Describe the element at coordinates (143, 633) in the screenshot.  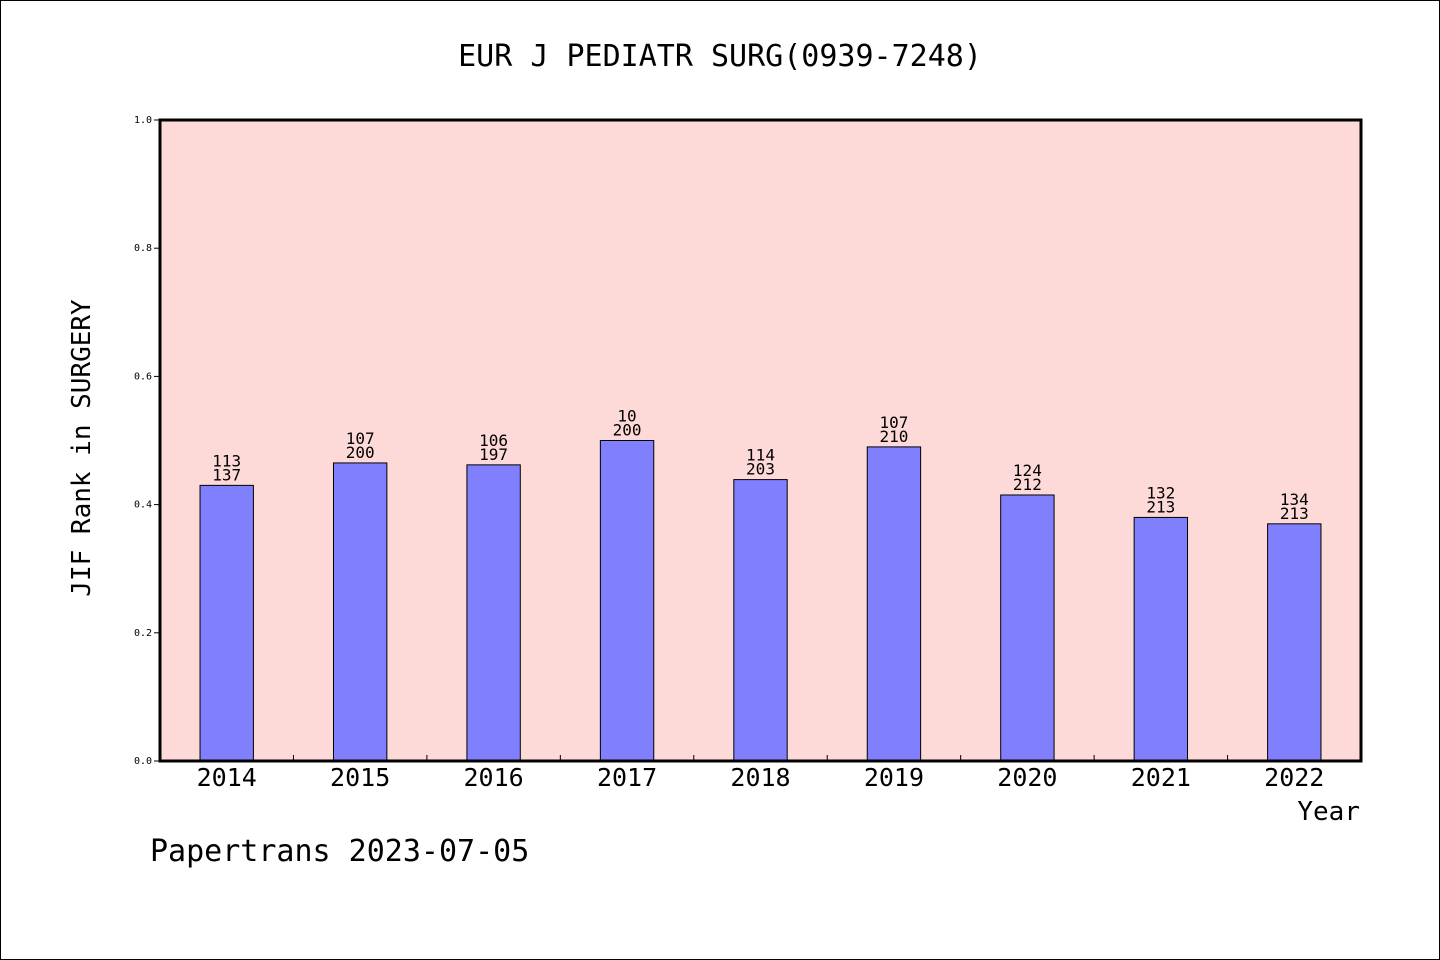
I see `y-tick-label: 0.2` at that location.